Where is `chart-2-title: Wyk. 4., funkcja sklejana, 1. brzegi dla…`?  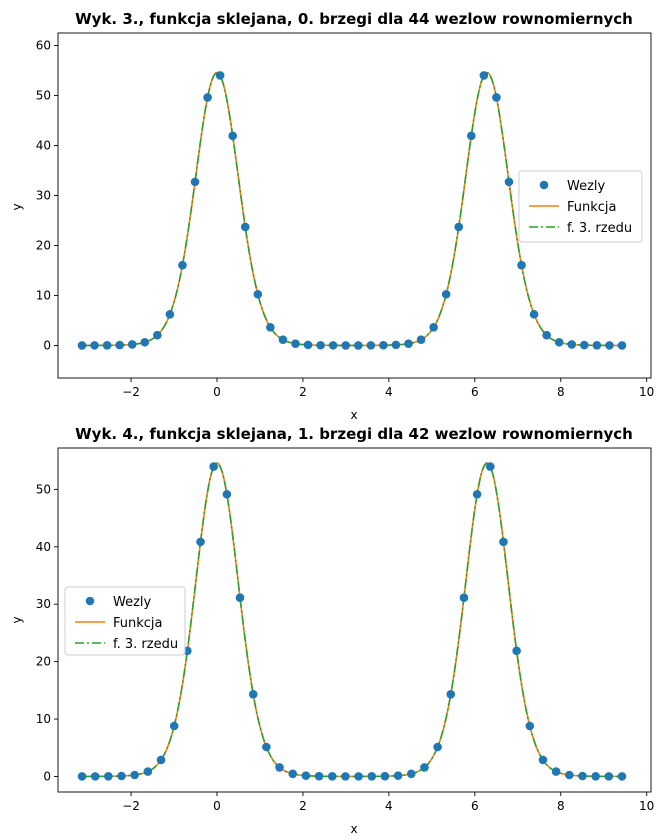 chart-2-title: Wyk. 4., funkcja sklejana, 1. brzegi dla… is located at coordinates (354, 434).